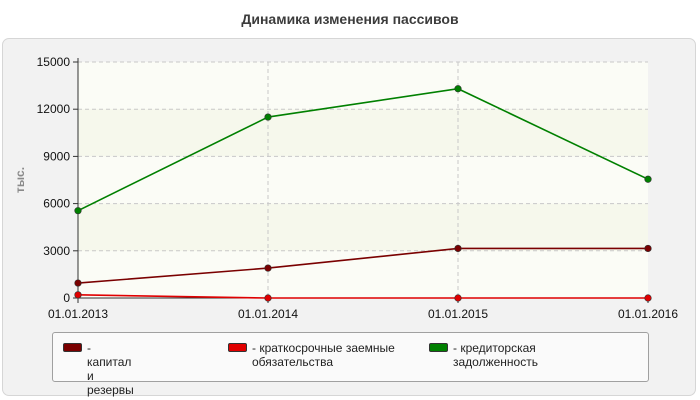  I want to click on y-axis-label: тыс., so click(20, 180).